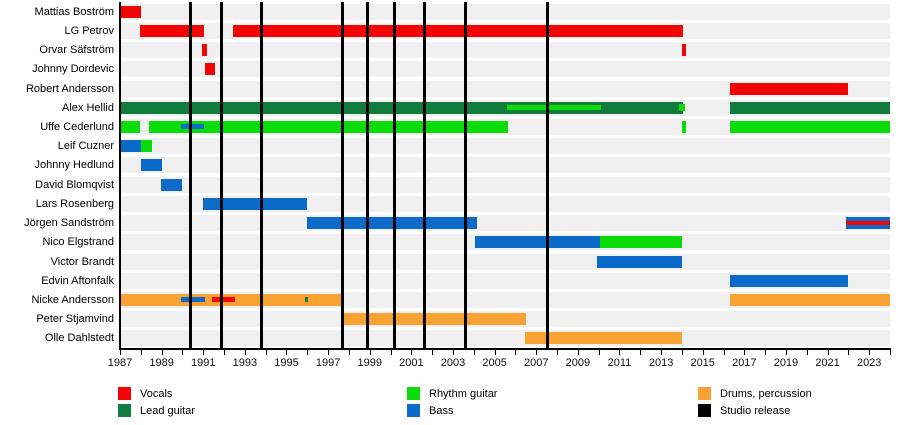 The image size is (900, 425). What do you see at coordinates (704, 393) in the screenshot?
I see `legend-swatch-drums` at bounding box center [704, 393].